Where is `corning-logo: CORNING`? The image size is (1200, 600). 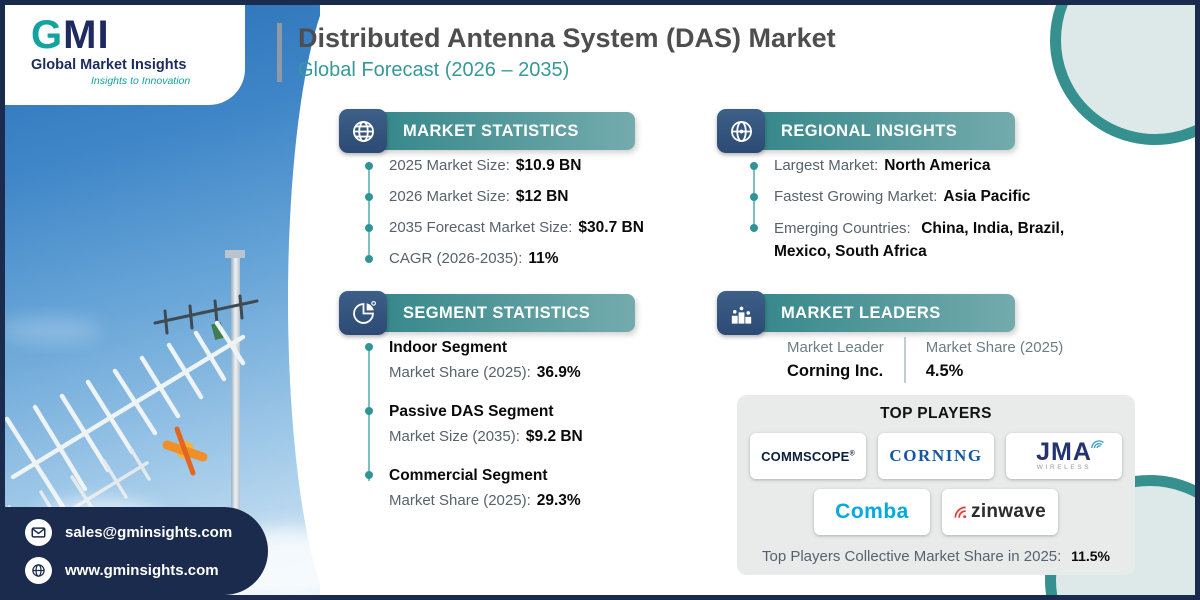
corning-logo: CORNING is located at coordinates (936, 455).